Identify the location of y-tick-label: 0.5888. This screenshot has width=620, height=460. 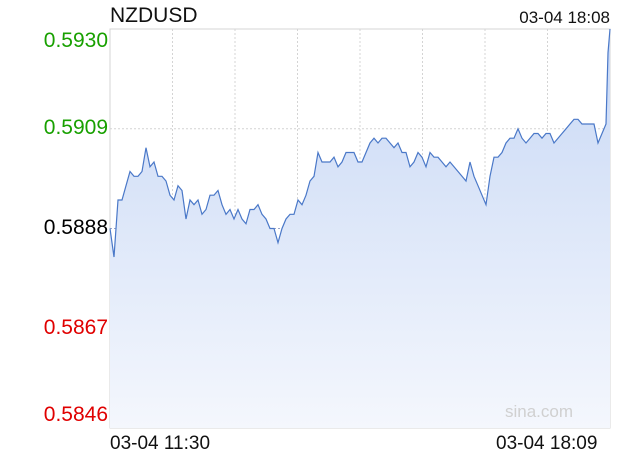
(75, 227).